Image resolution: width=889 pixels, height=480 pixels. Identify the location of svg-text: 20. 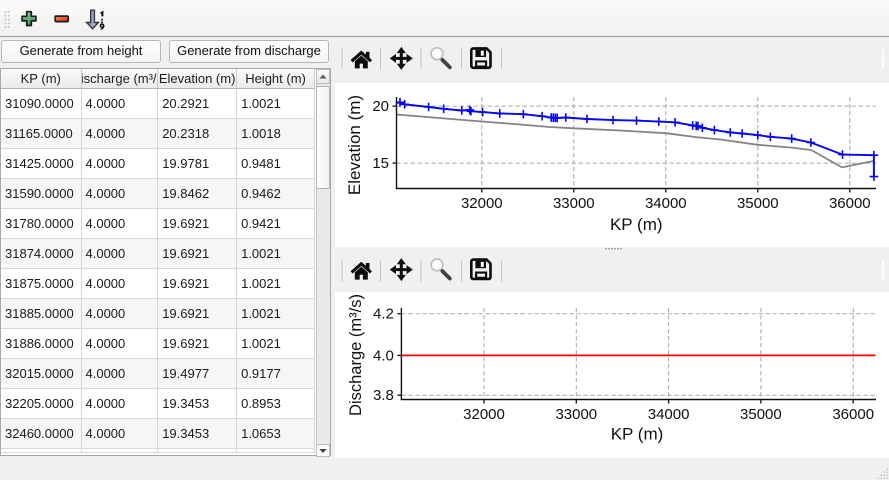
(380, 106).